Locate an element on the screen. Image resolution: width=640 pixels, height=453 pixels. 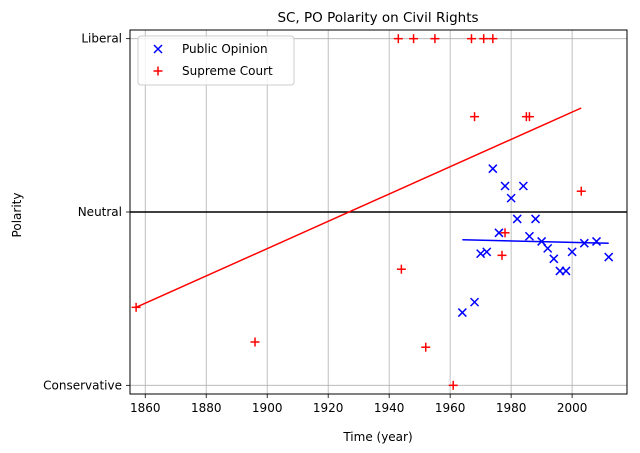
x-tick-label: 1880 is located at coordinates (206, 408).